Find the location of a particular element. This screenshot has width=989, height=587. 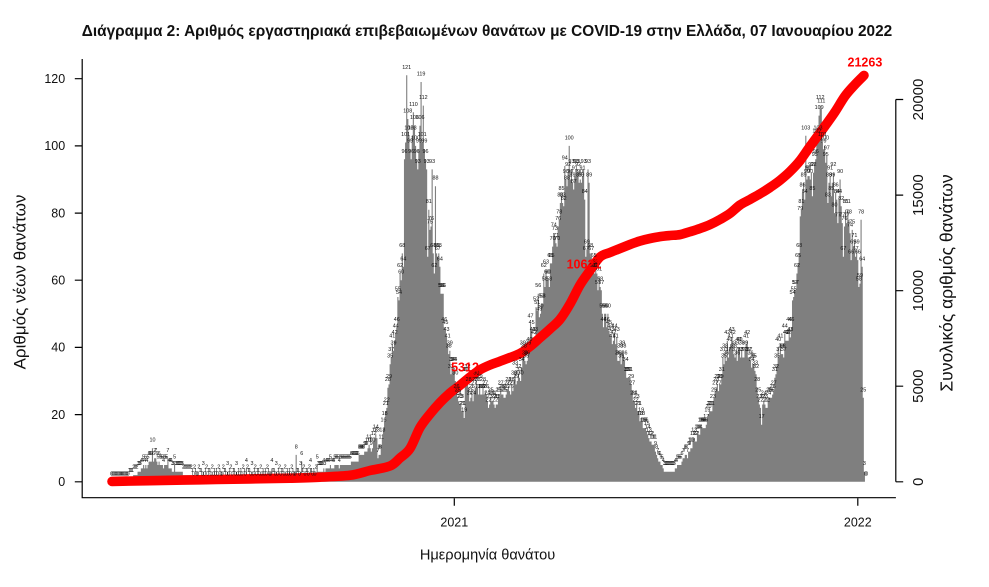

svg-text: 74 is located at coordinates (554, 226).